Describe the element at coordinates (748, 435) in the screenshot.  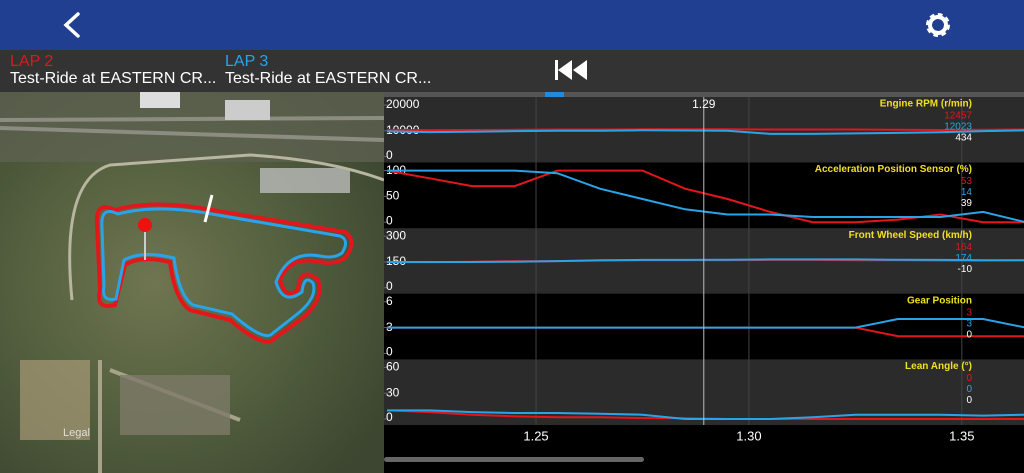
I see `x-tick-label: 1.30` at that location.